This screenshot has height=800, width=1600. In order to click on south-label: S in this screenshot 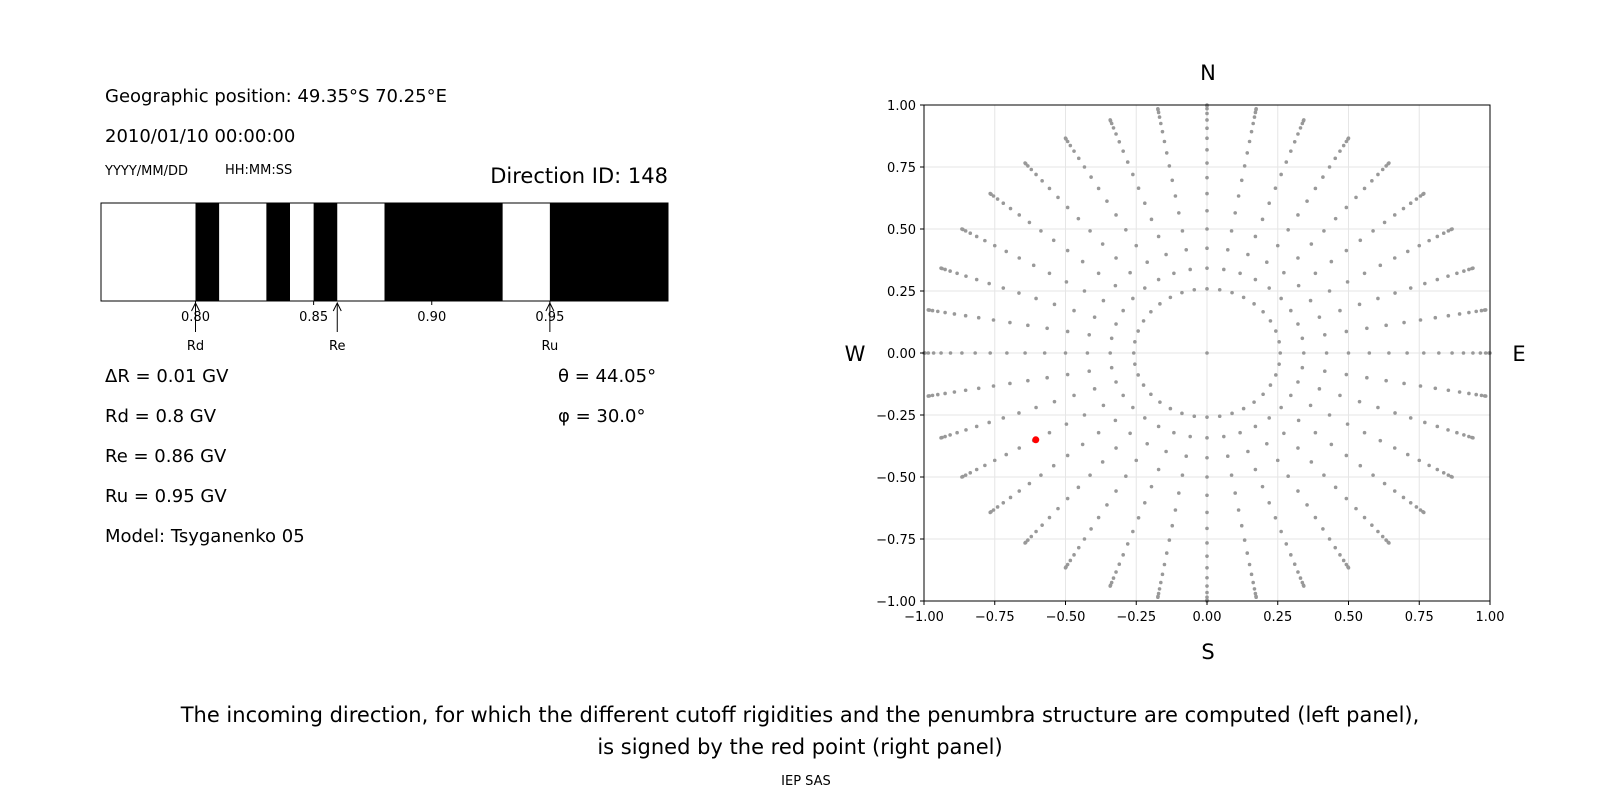, I will do `click(1207, 652)`.